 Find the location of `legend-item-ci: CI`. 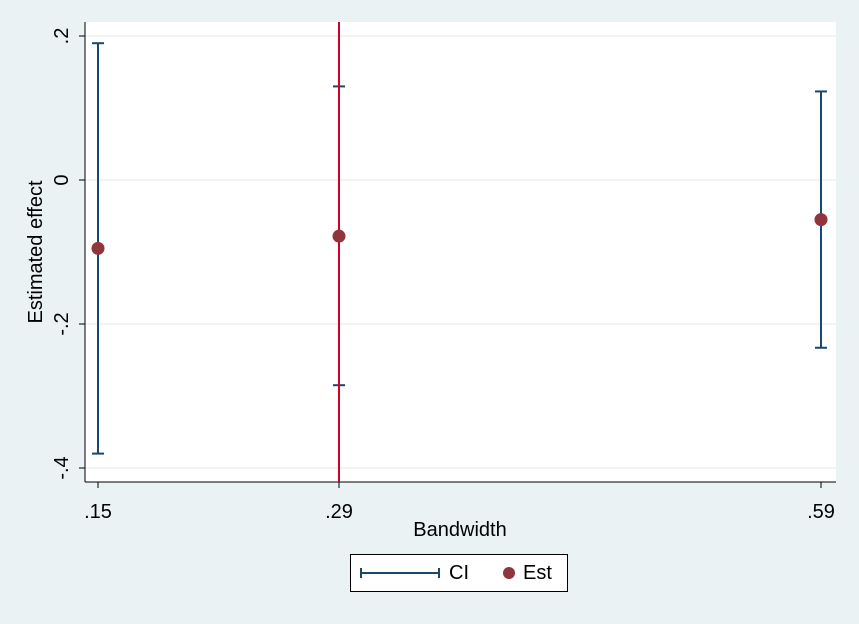

legend-item-ci: CI is located at coordinates (414, 573).